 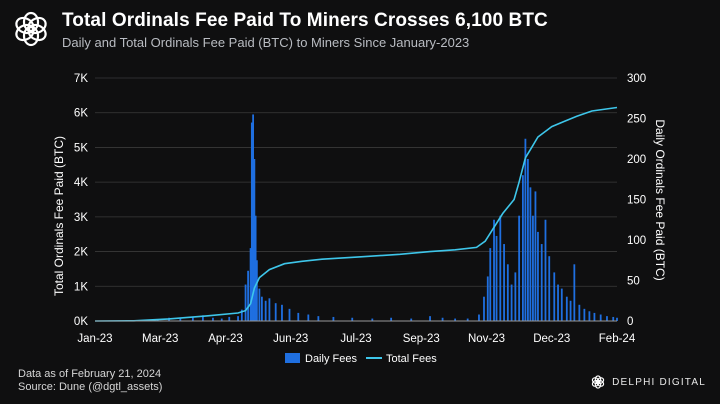 I want to click on left-tick-label: 6K, so click(x=81, y=114).